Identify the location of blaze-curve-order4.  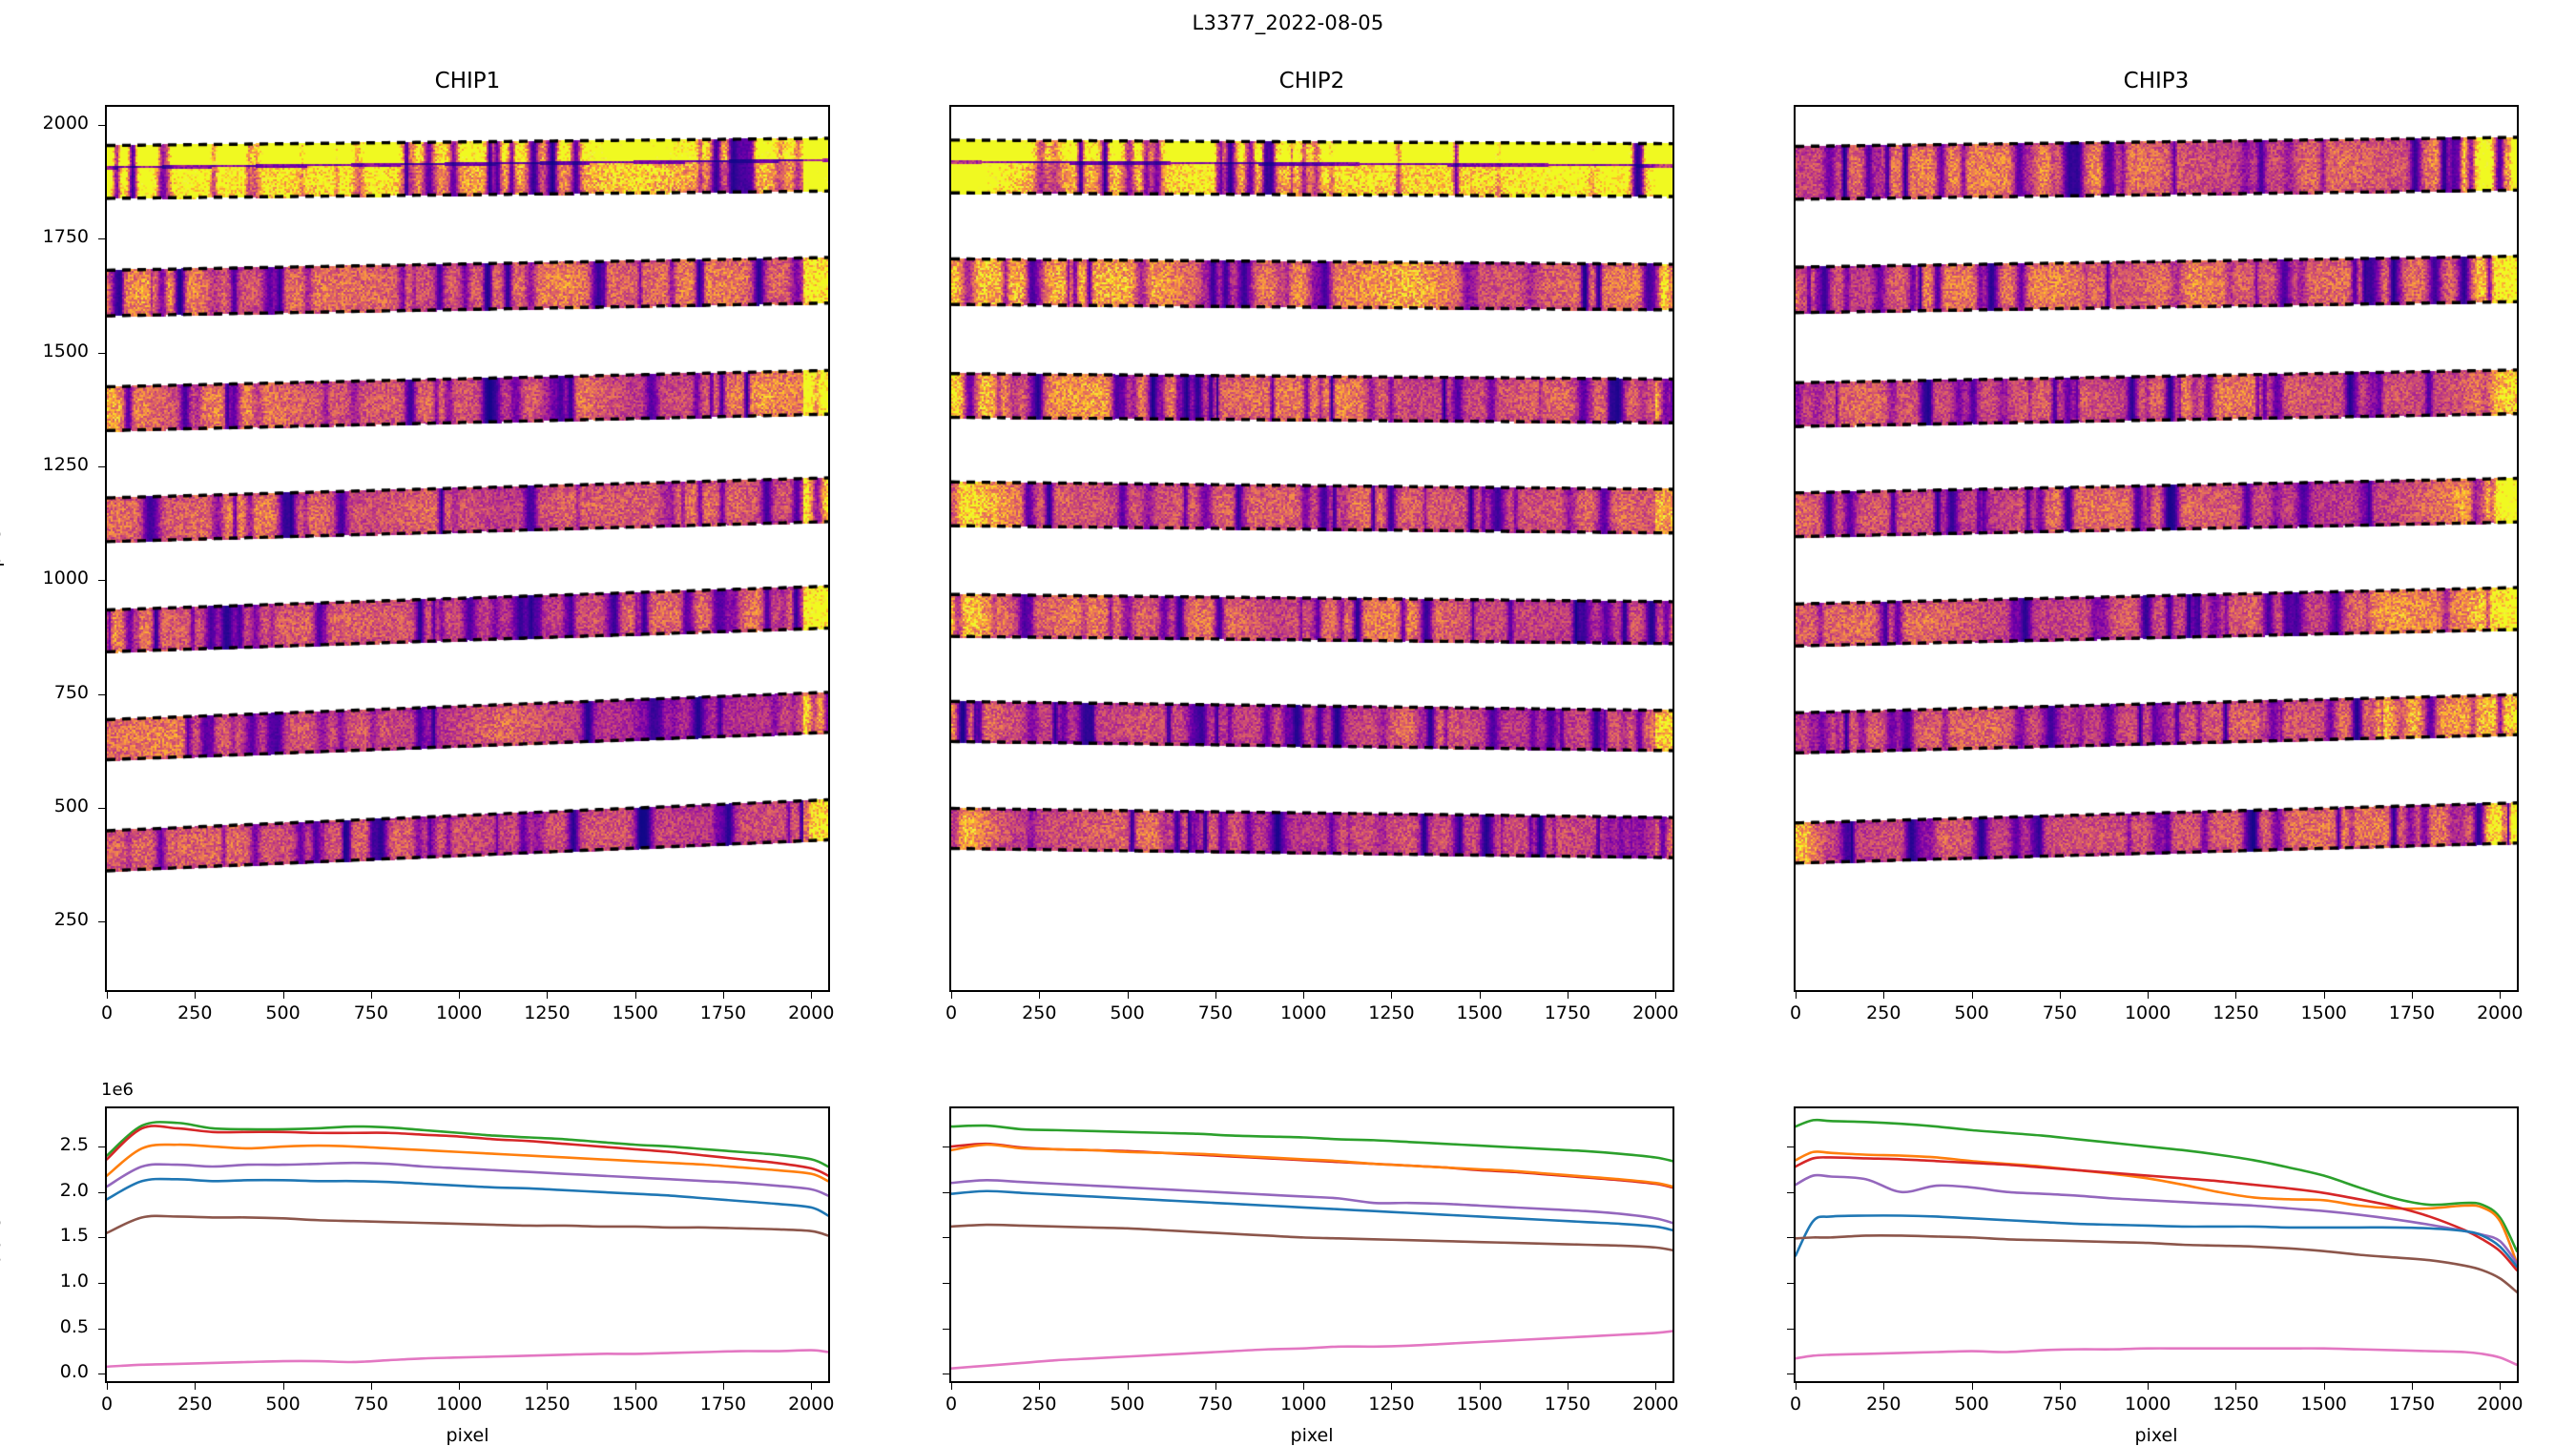
(2156, 1219).